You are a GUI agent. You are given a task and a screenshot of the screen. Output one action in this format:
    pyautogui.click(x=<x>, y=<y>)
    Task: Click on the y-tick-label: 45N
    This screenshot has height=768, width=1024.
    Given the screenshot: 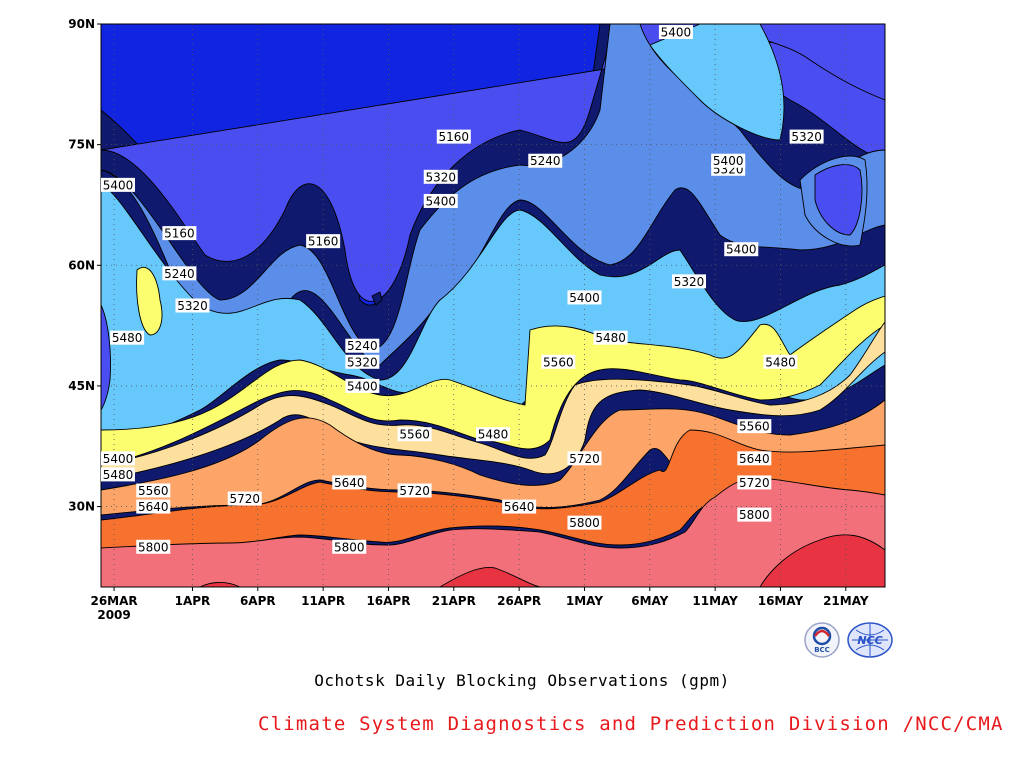 What is the action you would take?
    pyautogui.click(x=81, y=386)
    